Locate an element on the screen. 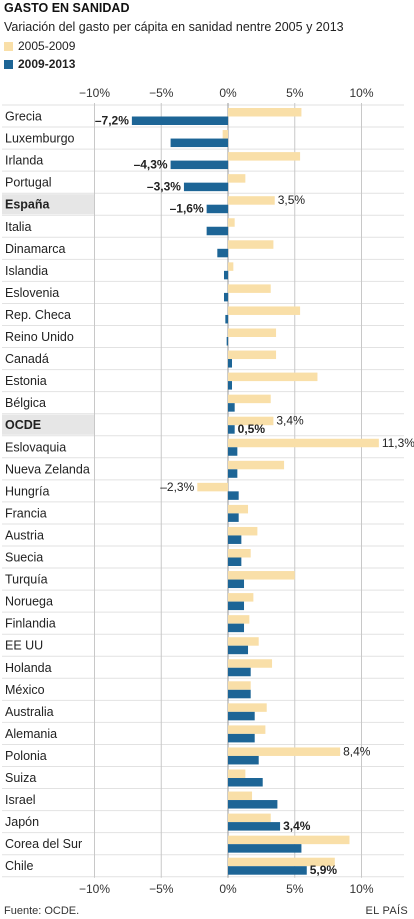 Image resolution: width=414 pixels, height=919 pixels. bar-2009-2013-alemania is located at coordinates (241, 738).